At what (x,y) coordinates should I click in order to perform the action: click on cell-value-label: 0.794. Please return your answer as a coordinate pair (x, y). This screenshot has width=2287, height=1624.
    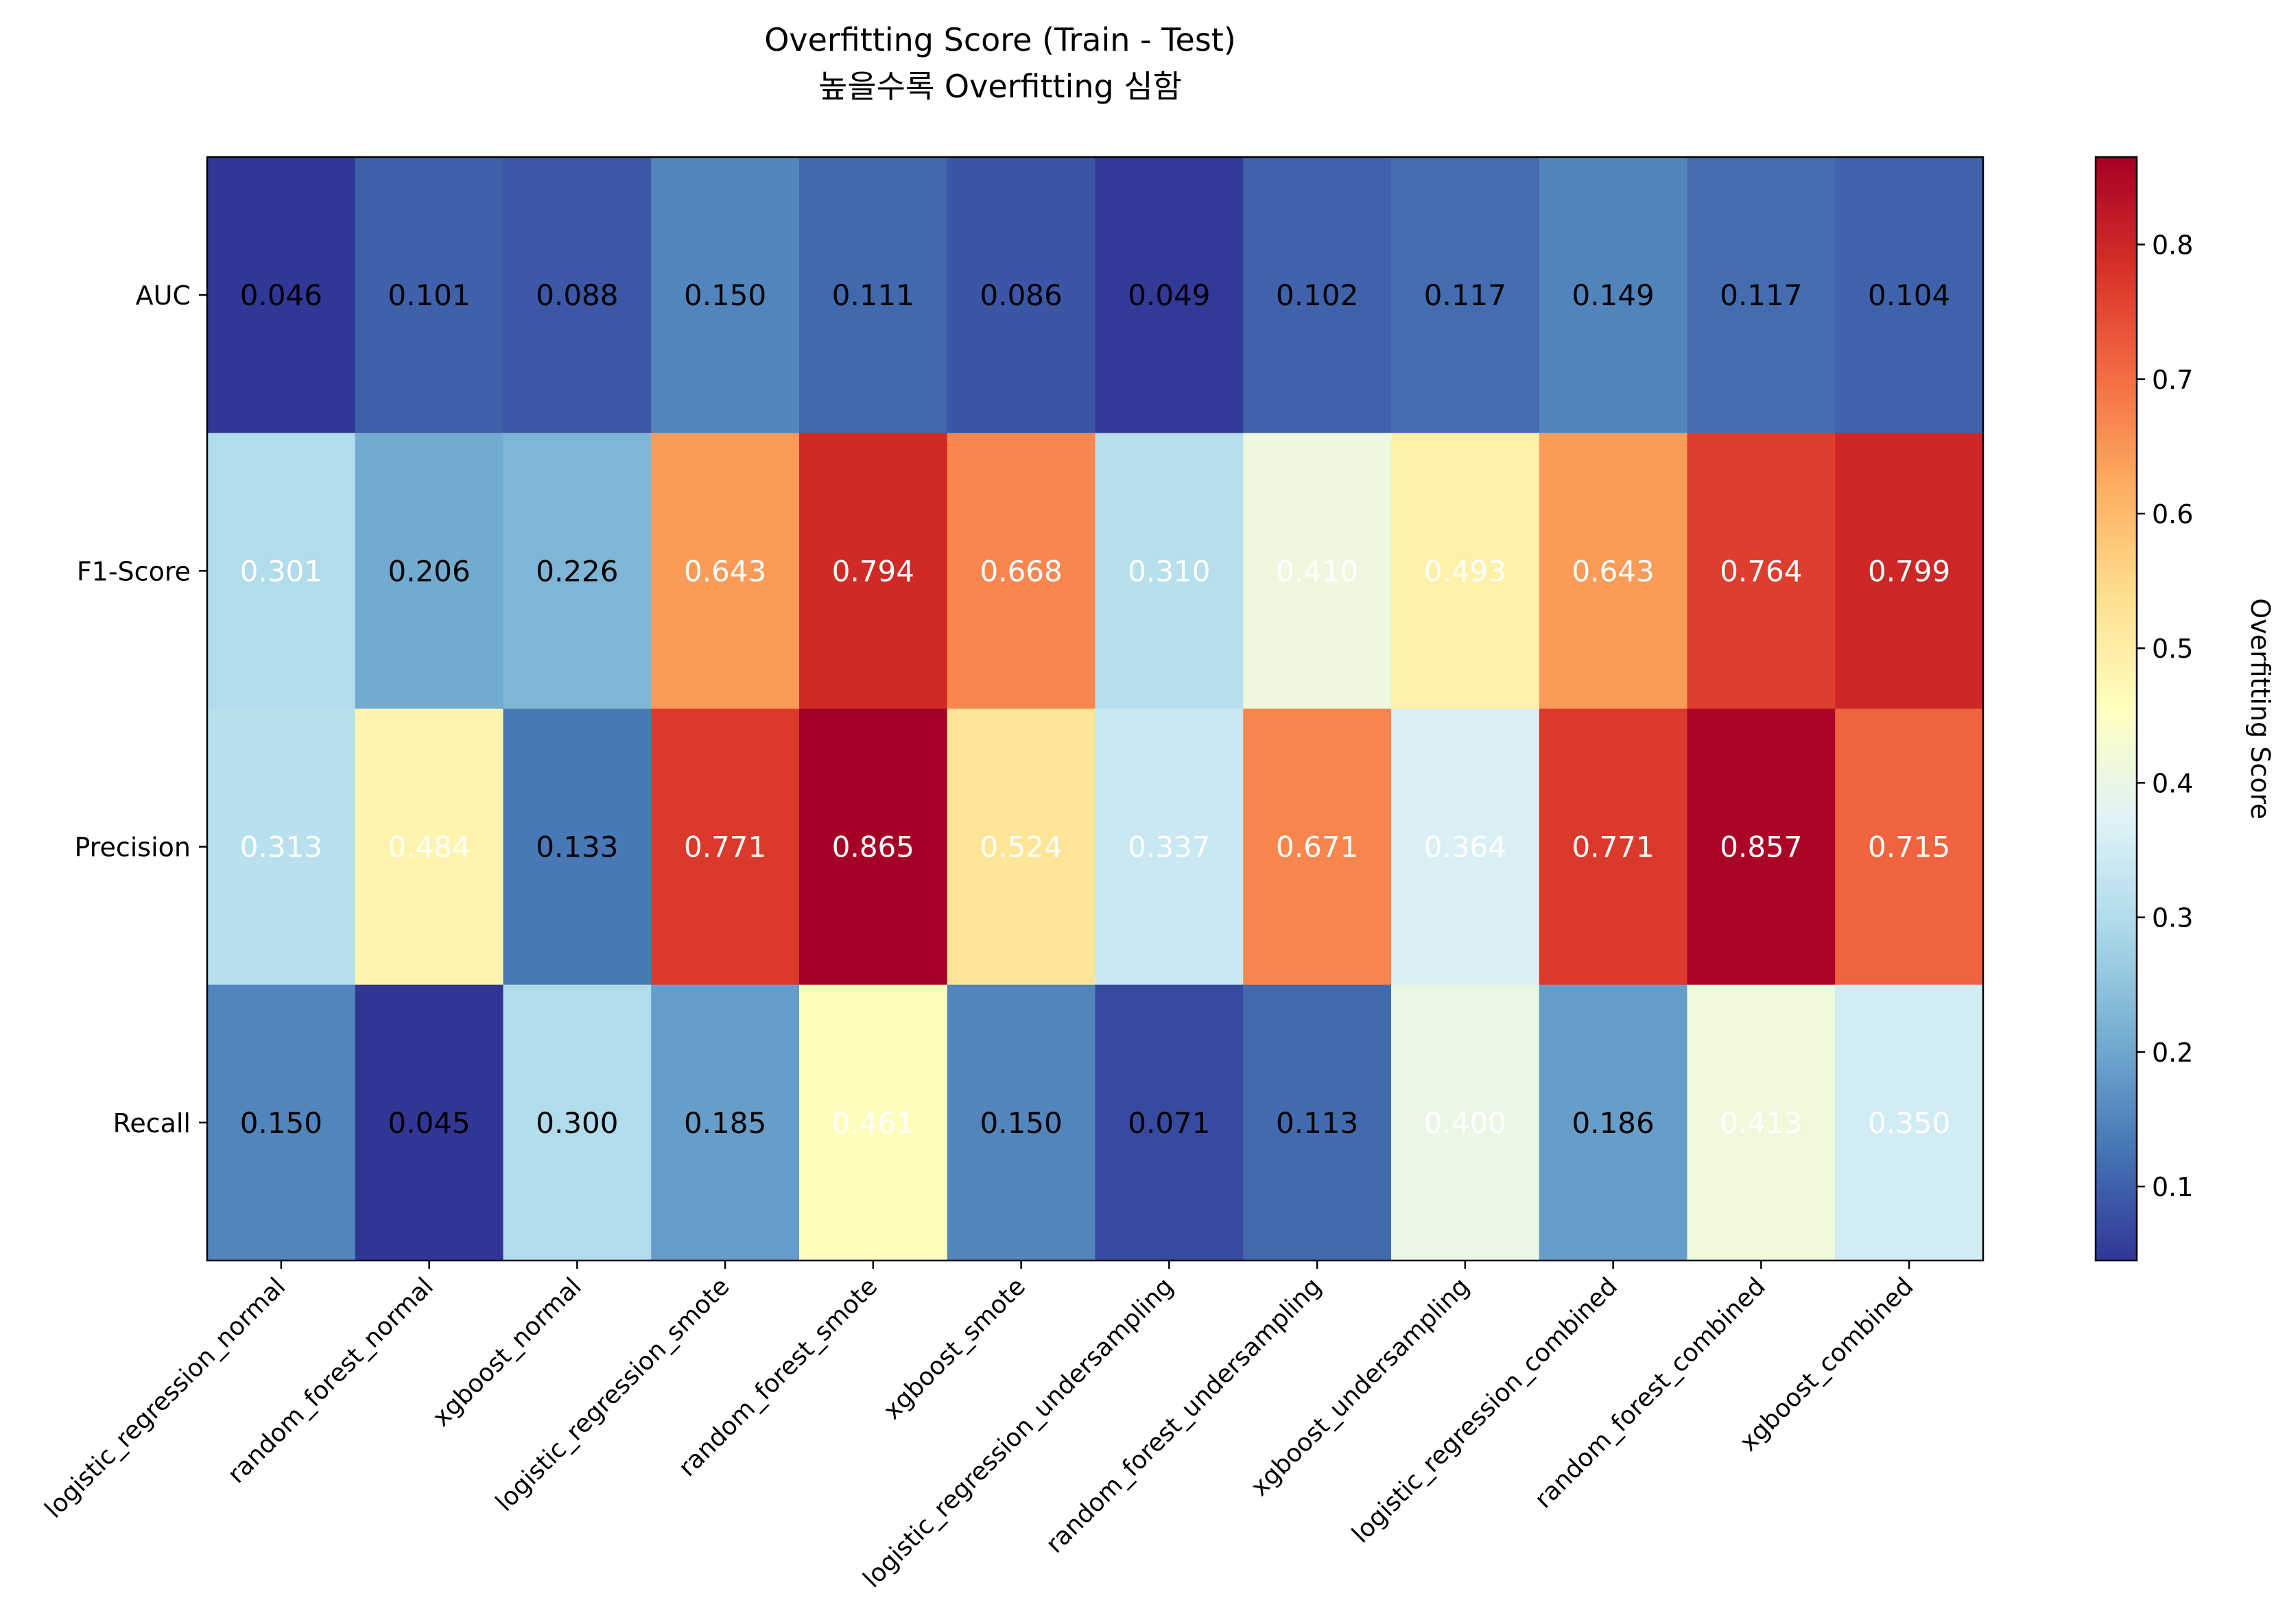
    Looking at the image, I should click on (873, 571).